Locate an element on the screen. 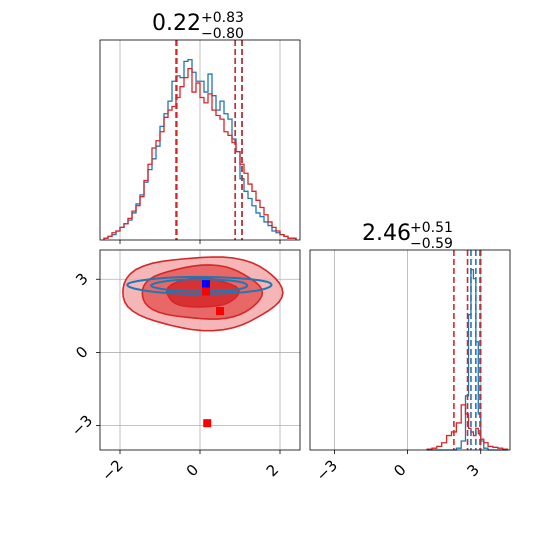 This screenshot has width=550, height=550. x-tick-label: −3 is located at coordinates (327, 470).